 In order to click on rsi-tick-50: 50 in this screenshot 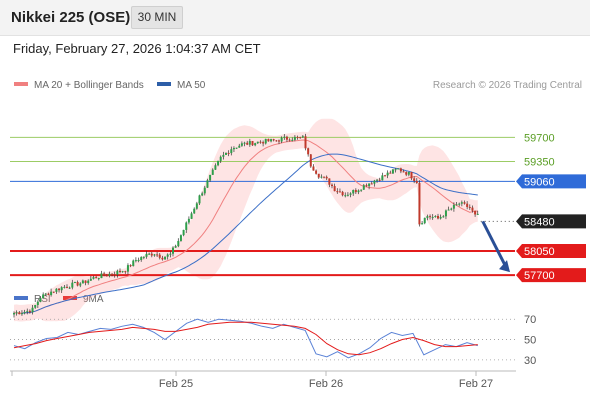, I will do `click(530, 341)`.